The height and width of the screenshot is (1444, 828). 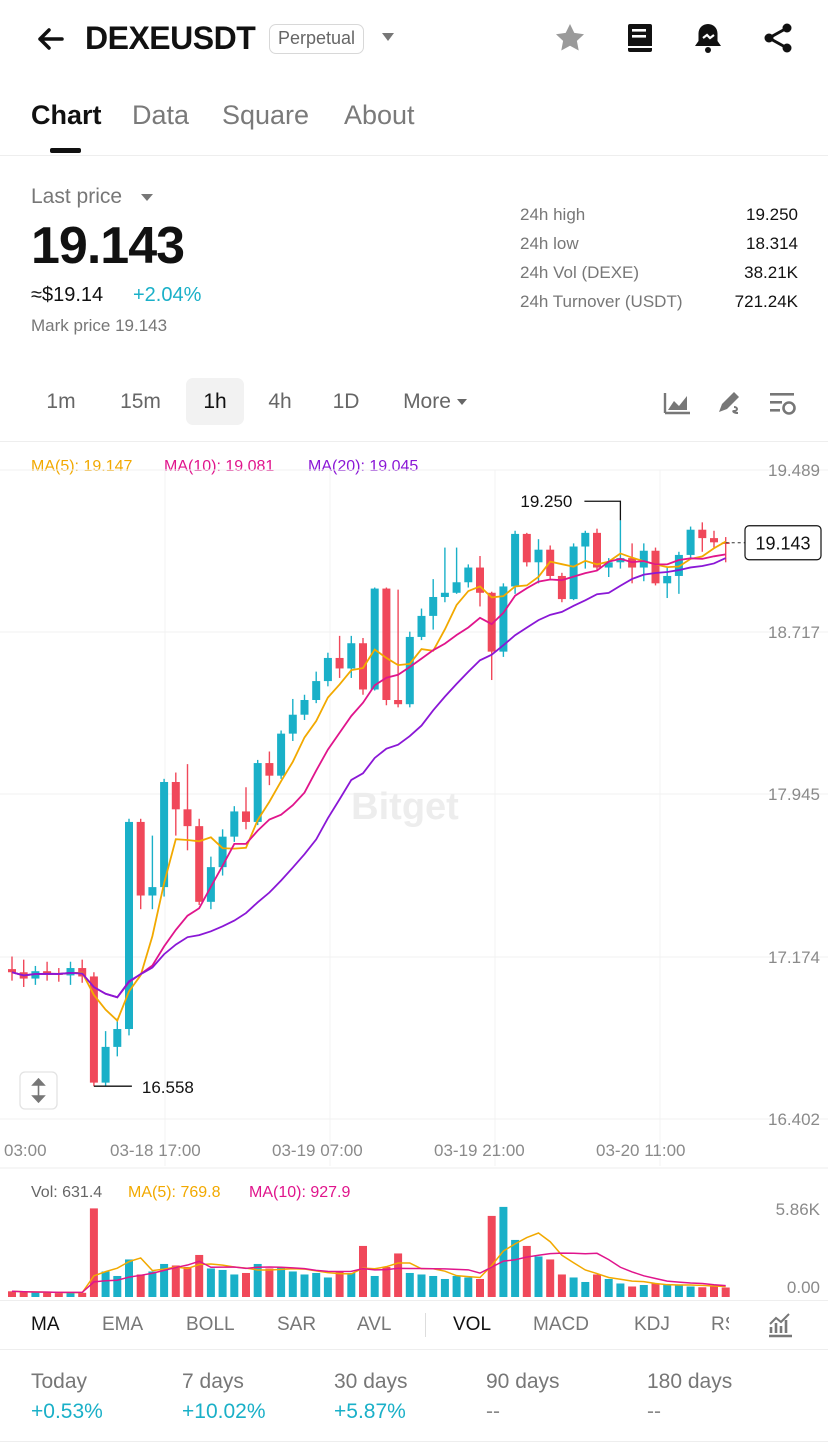 I want to click on perf-7-days: 7 days +10.02%, so click(x=224, y=1397).